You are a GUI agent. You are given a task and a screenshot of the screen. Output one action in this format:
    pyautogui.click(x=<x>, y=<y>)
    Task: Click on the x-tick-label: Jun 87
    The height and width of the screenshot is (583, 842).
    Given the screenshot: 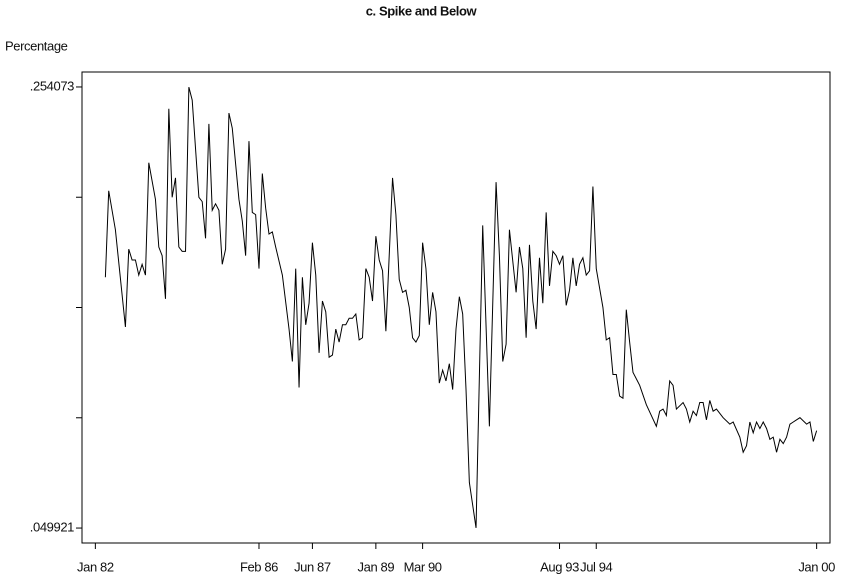 What is the action you would take?
    pyautogui.click(x=312, y=566)
    